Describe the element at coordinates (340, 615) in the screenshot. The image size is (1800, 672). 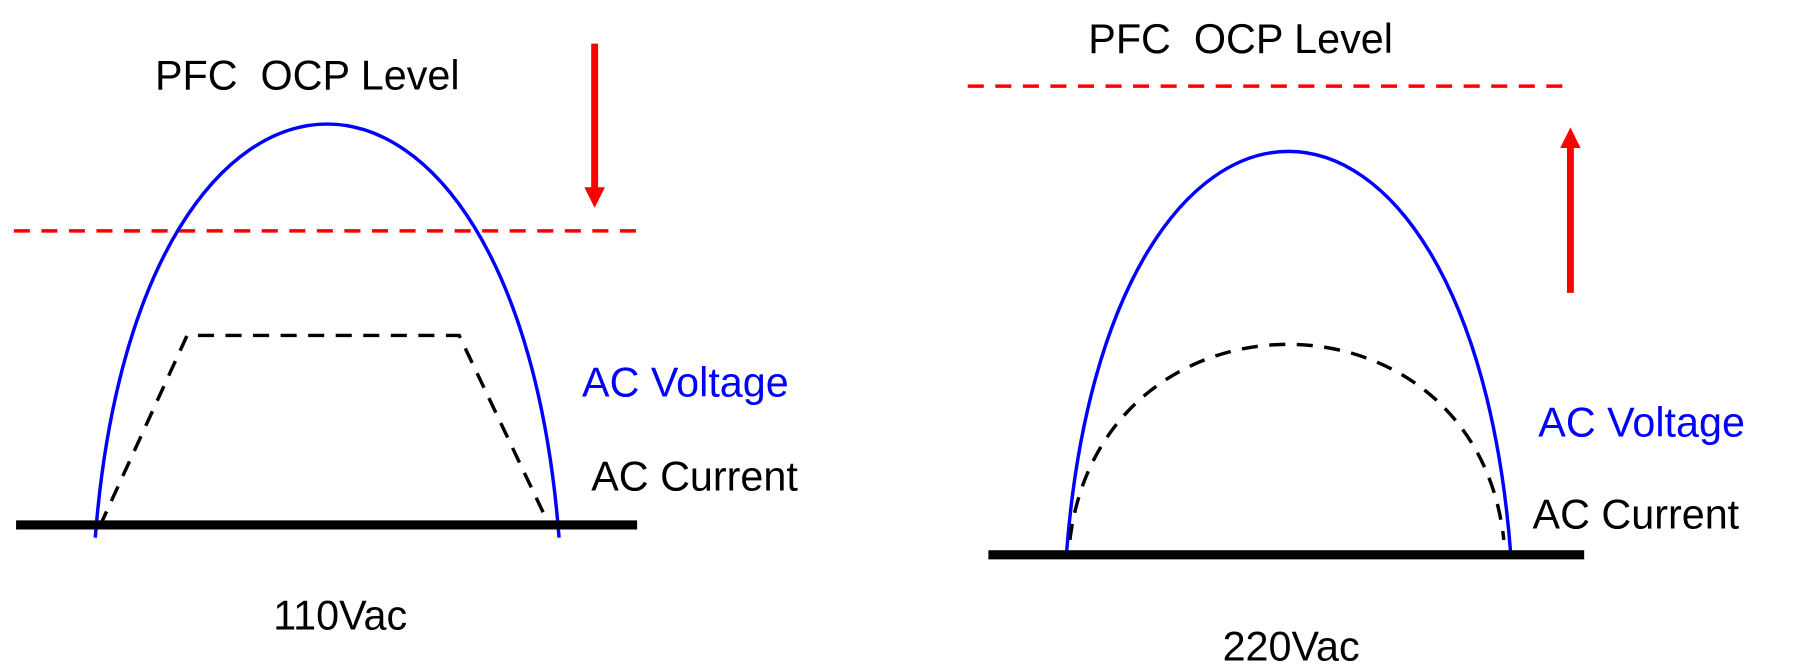
I see `caption-110vac: 110Vac` at that location.